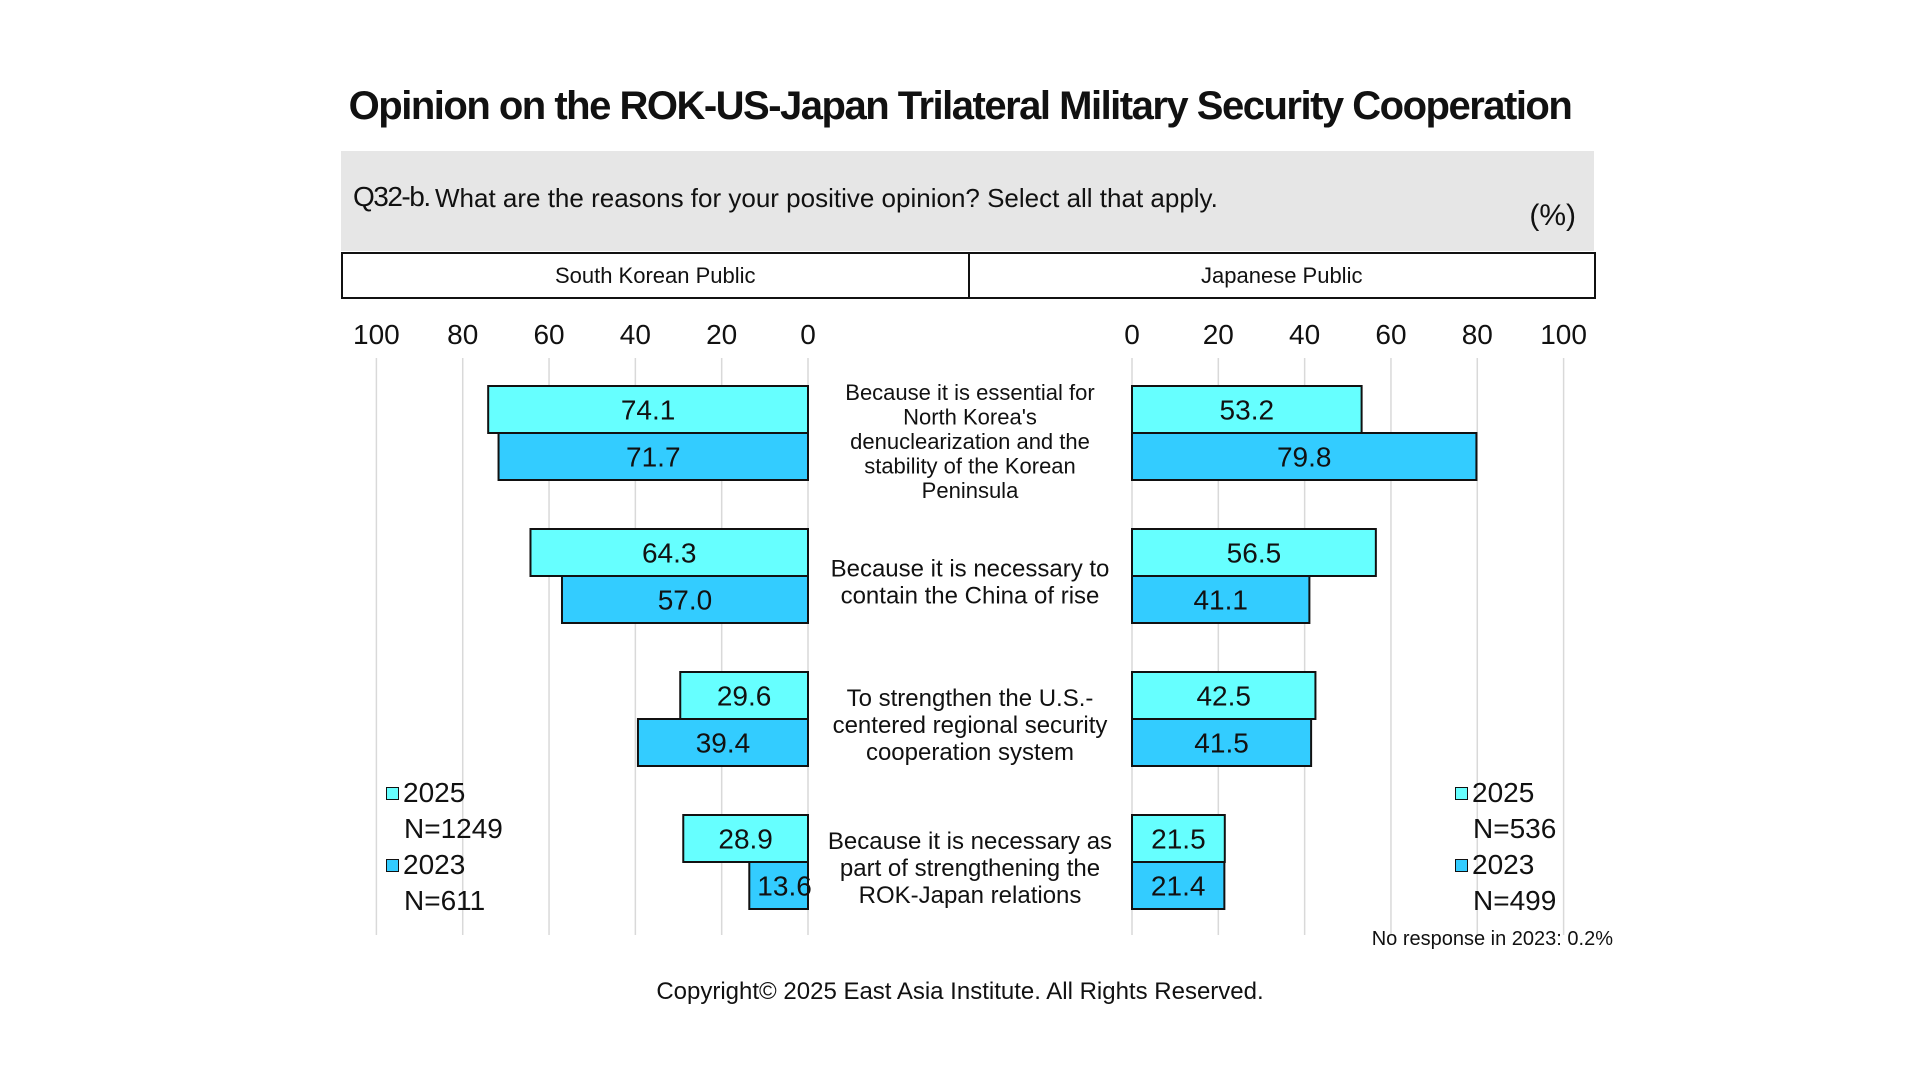  What do you see at coordinates (1304, 334) in the screenshot?
I see `tick-label-right-40: 40` at bounding box center [1304, 334].